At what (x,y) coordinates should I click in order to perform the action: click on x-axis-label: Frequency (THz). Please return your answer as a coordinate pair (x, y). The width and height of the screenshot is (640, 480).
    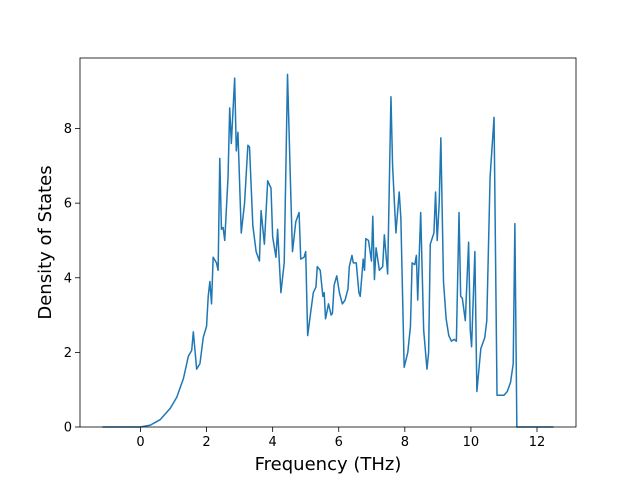
    Looking at the image, I should click on (328, 464).